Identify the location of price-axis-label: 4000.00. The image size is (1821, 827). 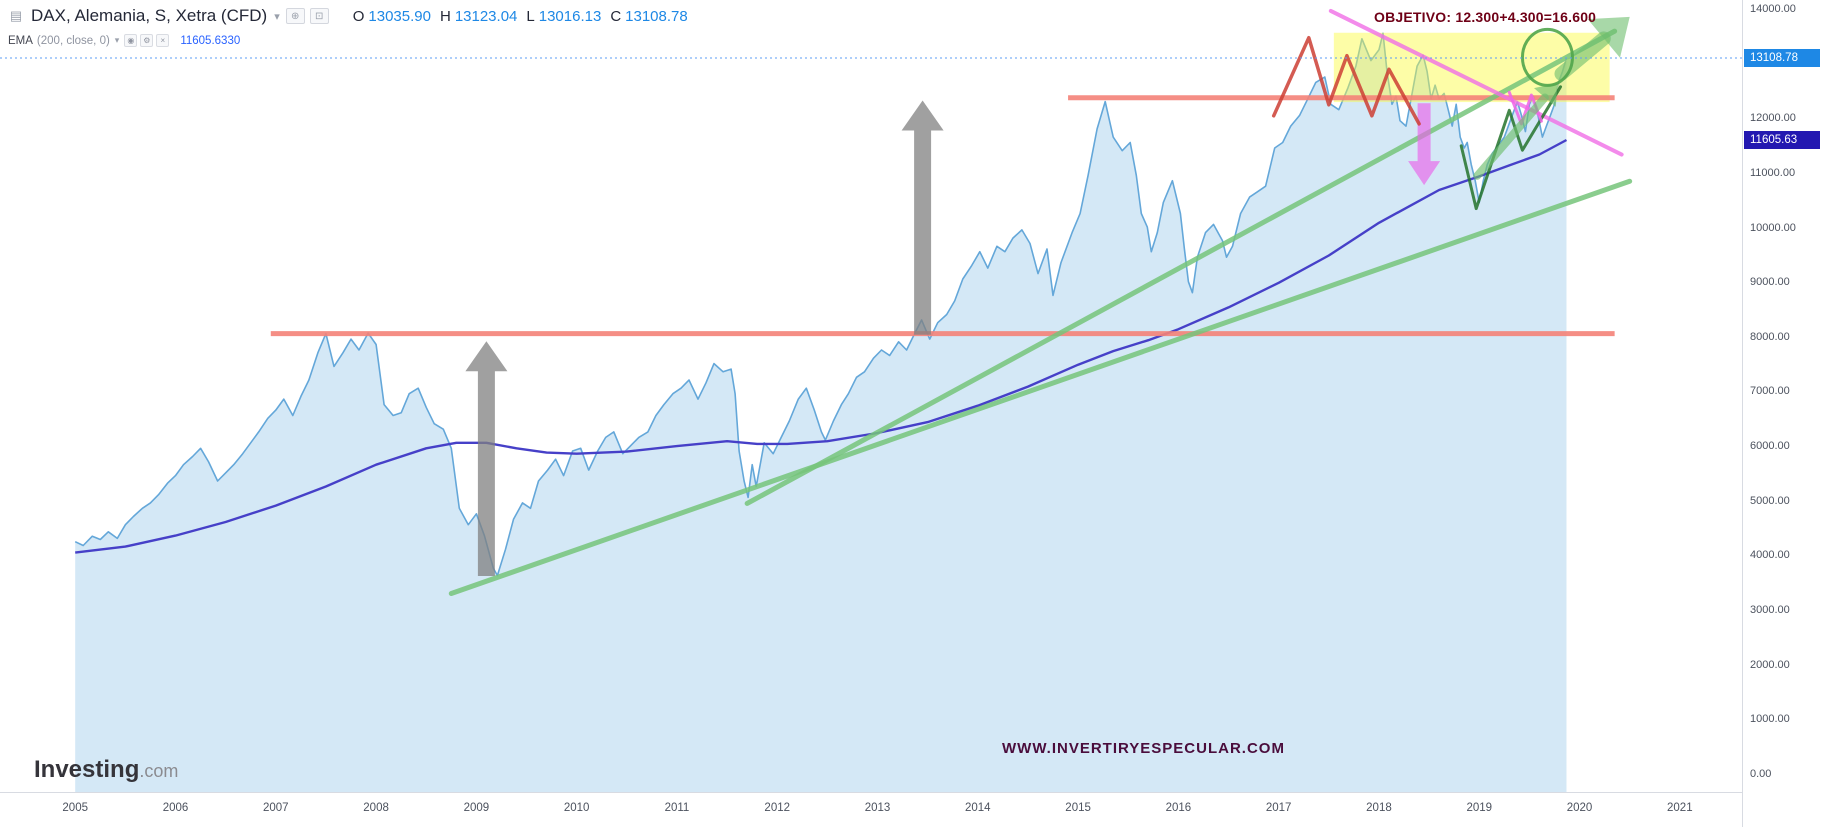
(1770, 555).